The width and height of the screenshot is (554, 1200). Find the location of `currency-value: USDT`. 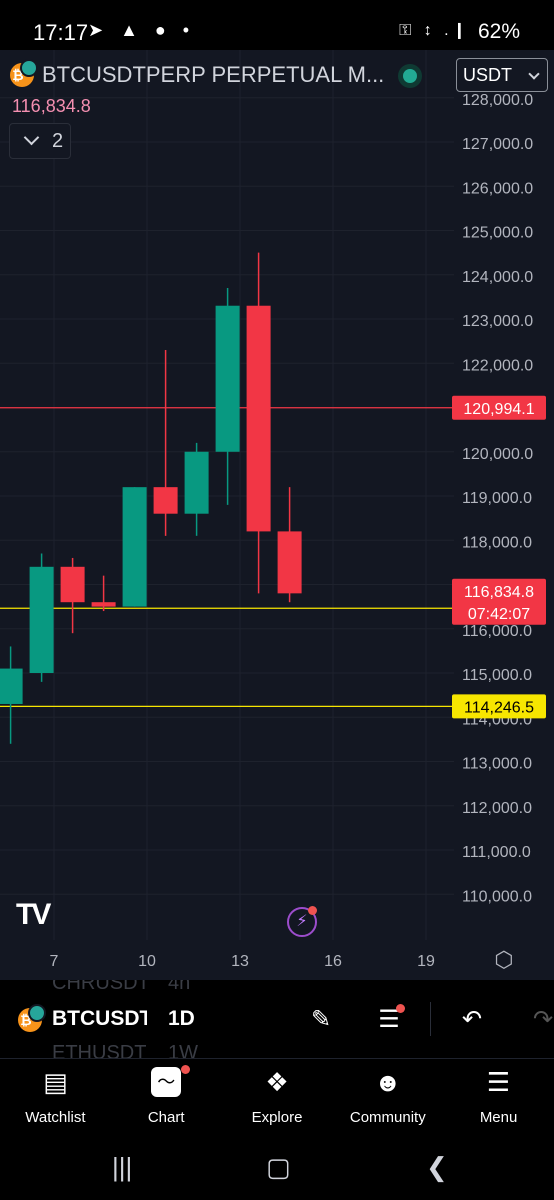

currency-value: USDT is located at coordinates (487, 75).